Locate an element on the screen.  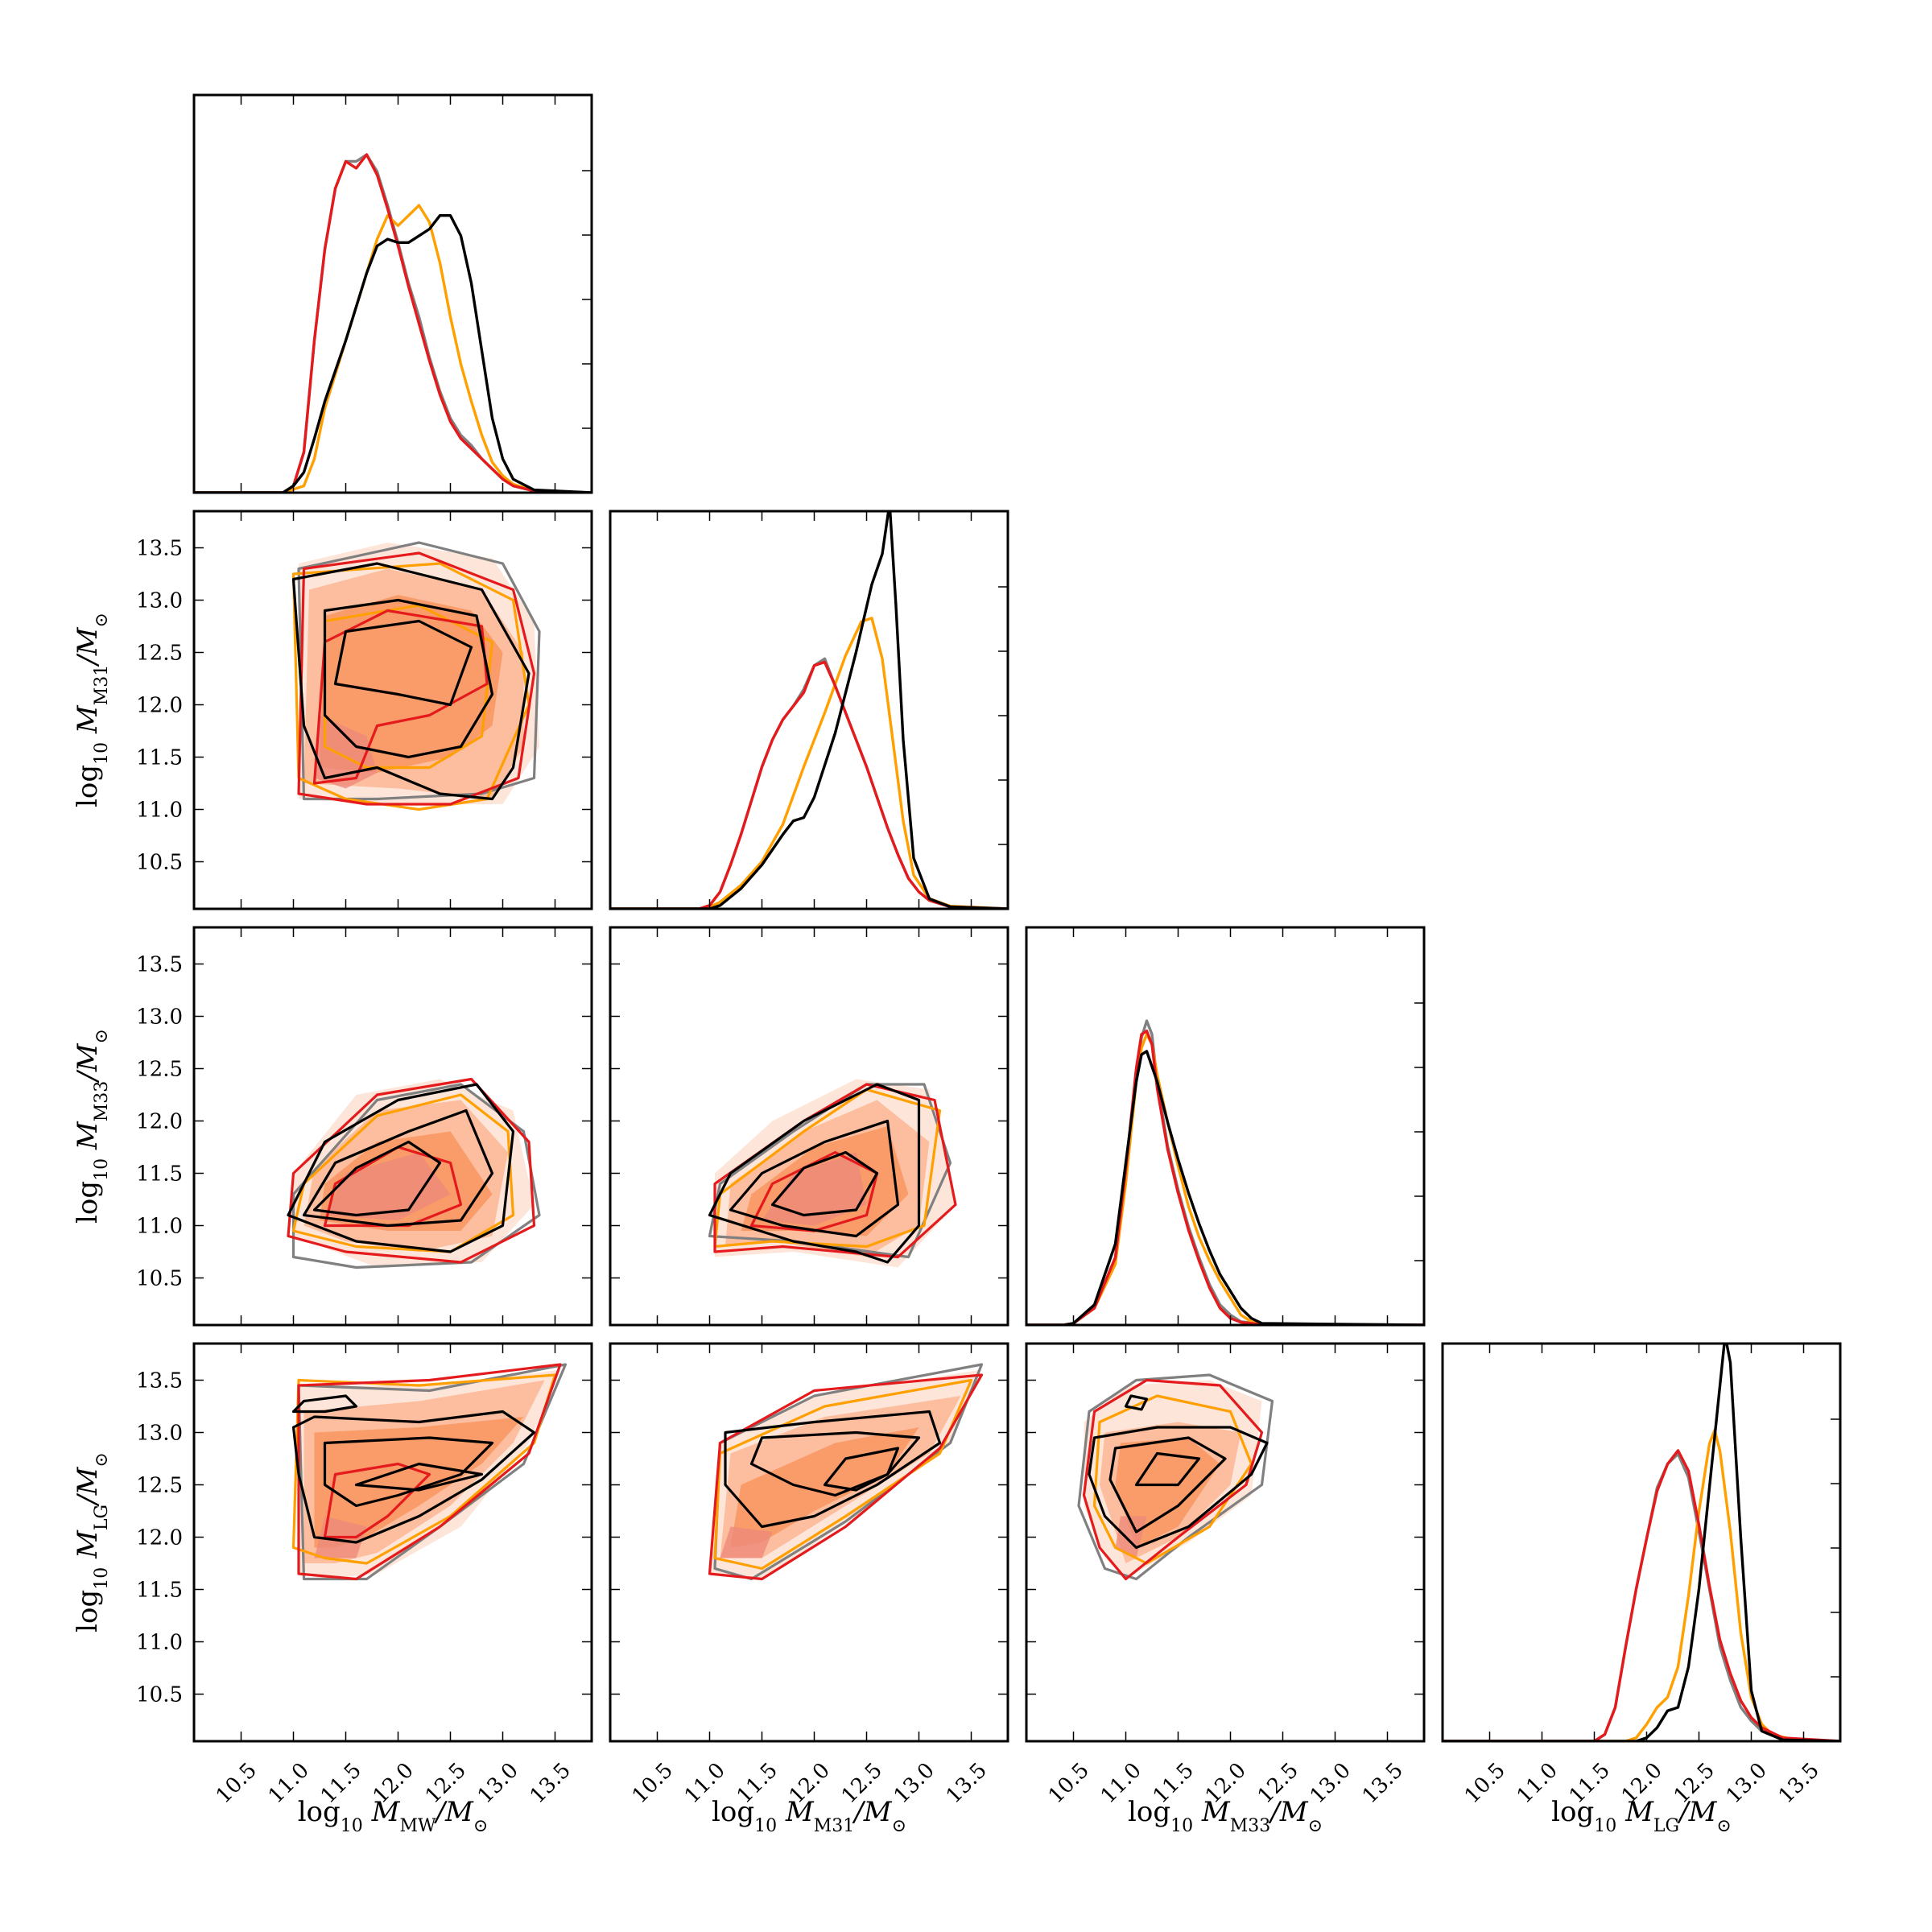
y-axis-label-M31: log10 MM31/M⊙ is located at coordinates (92, 710).